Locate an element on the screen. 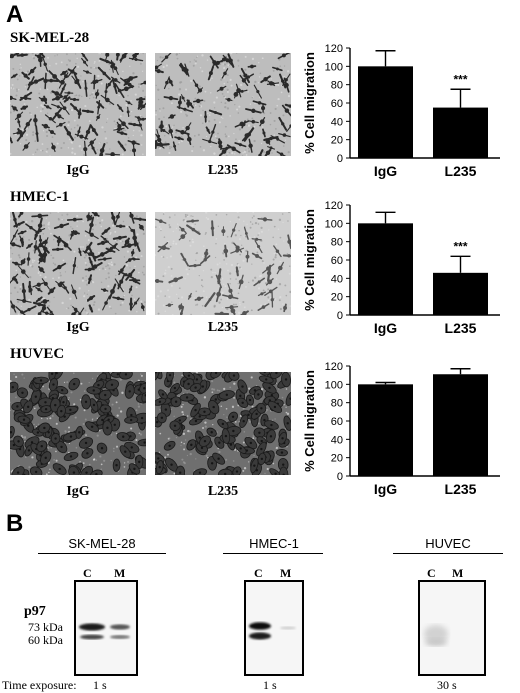 The image size is (520, 693). blot3-exposure: 30 s is located at coordinates (447, 685).